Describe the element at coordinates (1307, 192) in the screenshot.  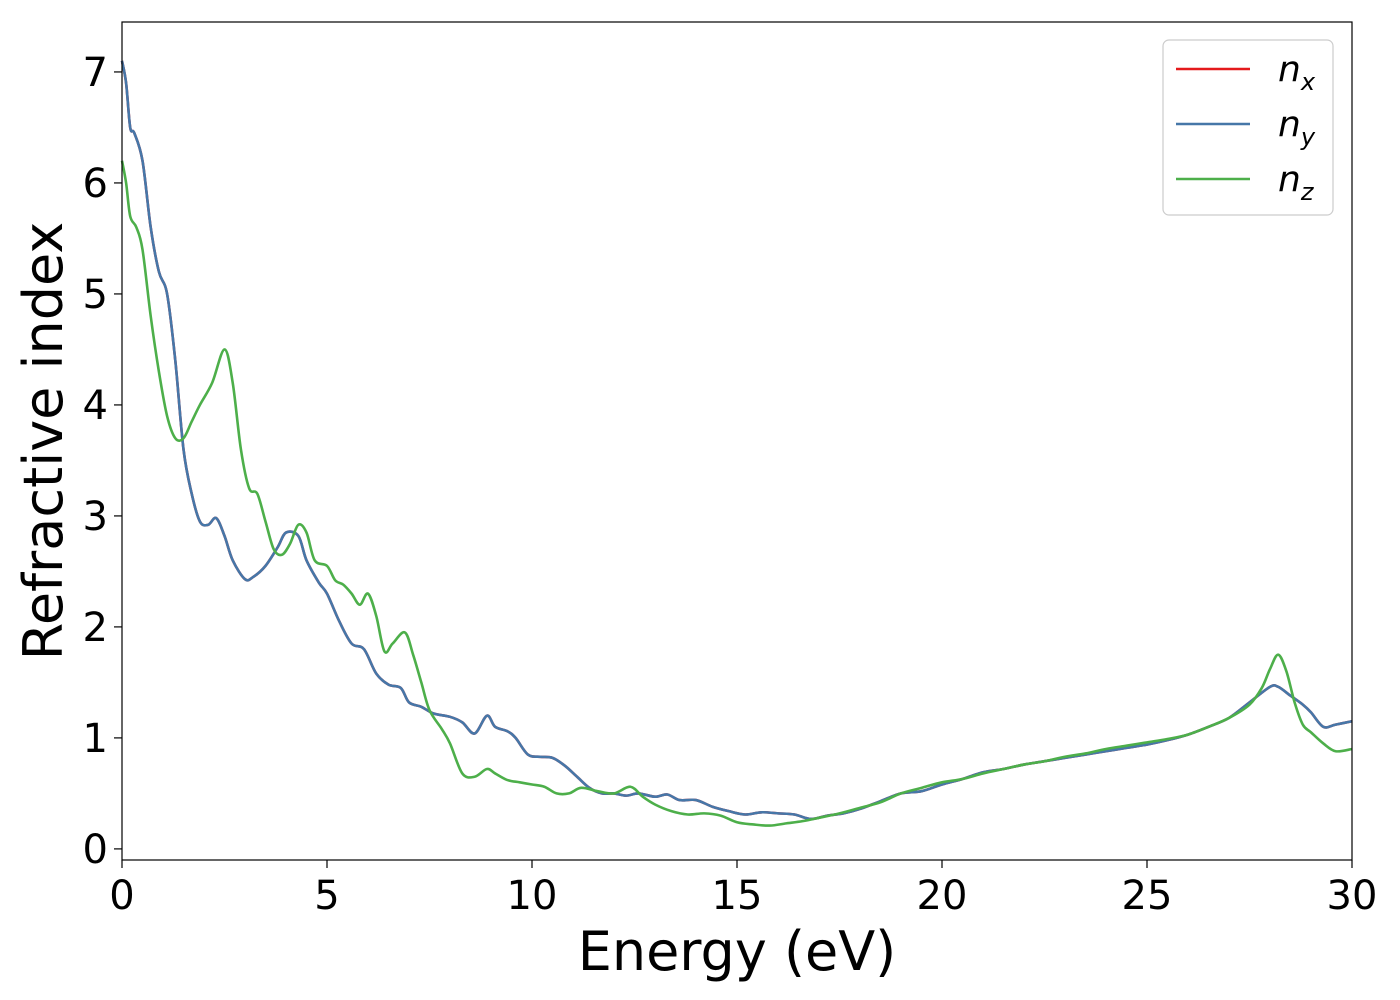
I see `legend-label-subscript: z` at that location.